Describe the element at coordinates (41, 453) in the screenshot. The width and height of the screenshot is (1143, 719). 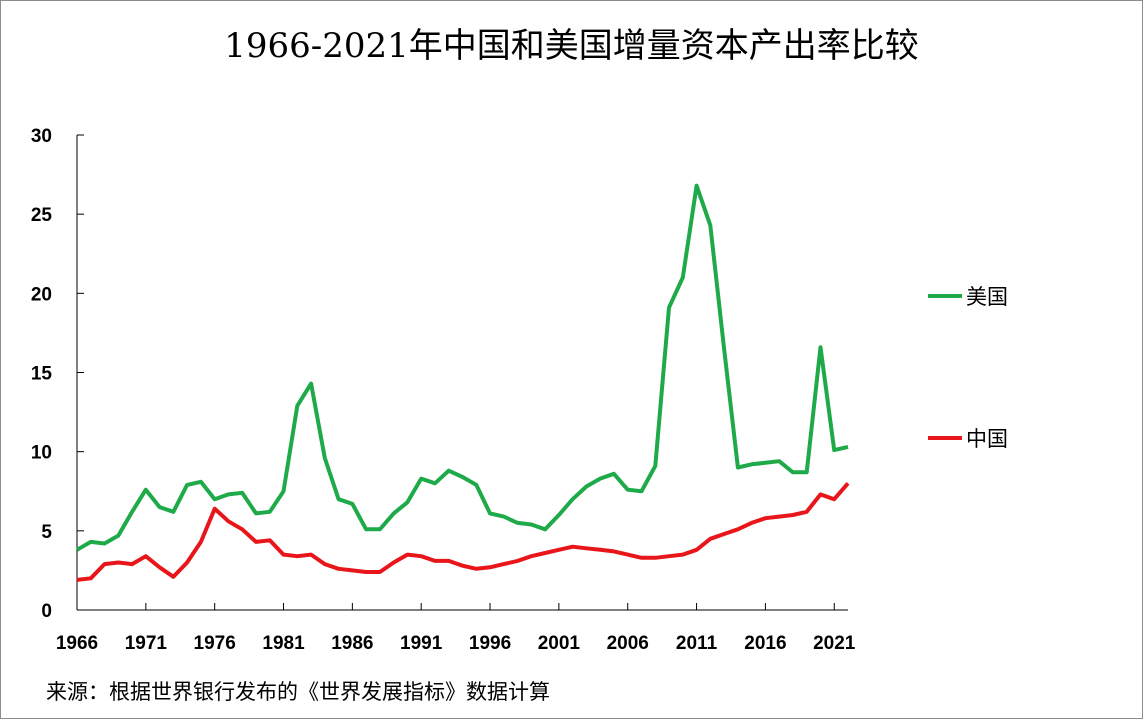
I see `y-tick-label: 10` at that location.